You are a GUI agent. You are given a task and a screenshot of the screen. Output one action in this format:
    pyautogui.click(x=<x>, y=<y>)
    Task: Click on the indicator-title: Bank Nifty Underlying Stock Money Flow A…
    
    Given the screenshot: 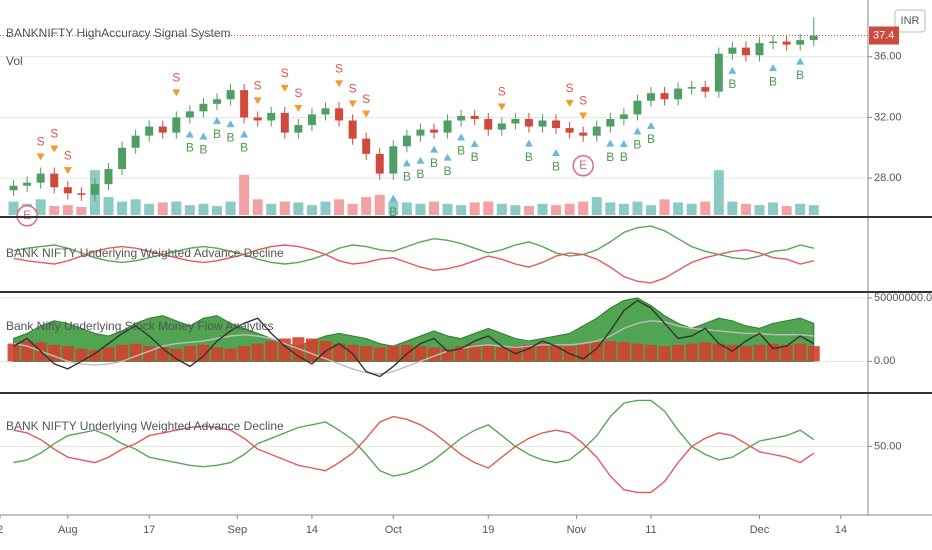 What is the action you would take?
    pyautogui.click(x=139, y=326)
    